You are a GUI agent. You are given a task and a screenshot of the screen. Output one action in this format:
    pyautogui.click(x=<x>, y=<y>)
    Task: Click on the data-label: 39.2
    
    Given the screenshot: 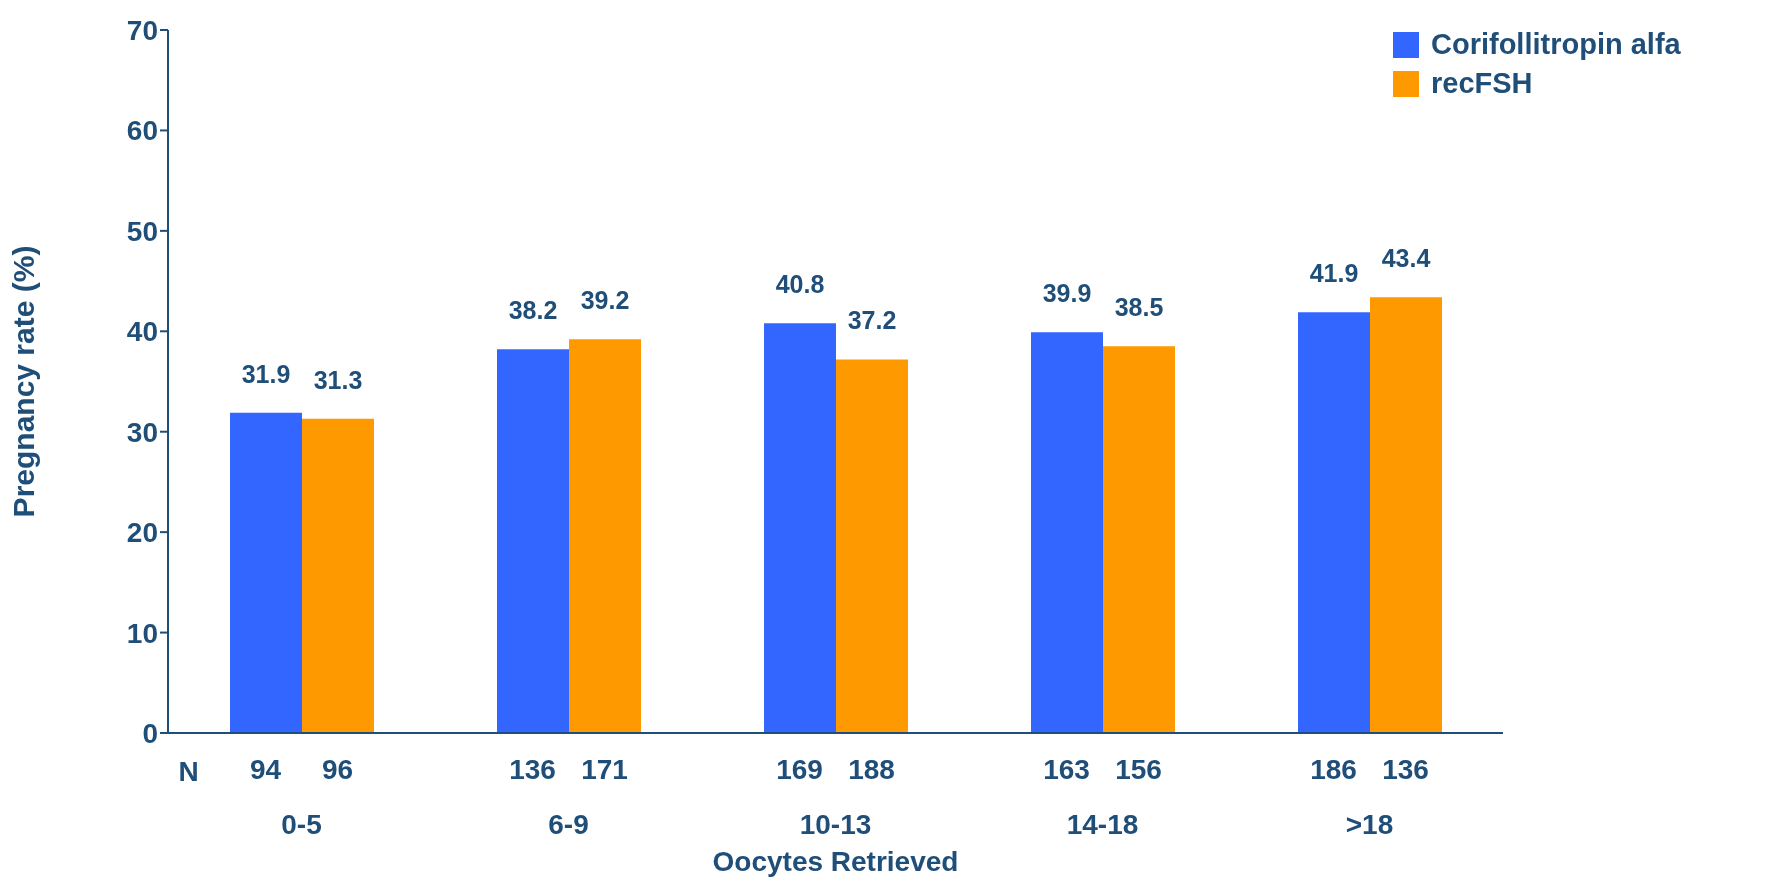 What is the action you would take?
    pyautogui.click(x=605, y=300)
    